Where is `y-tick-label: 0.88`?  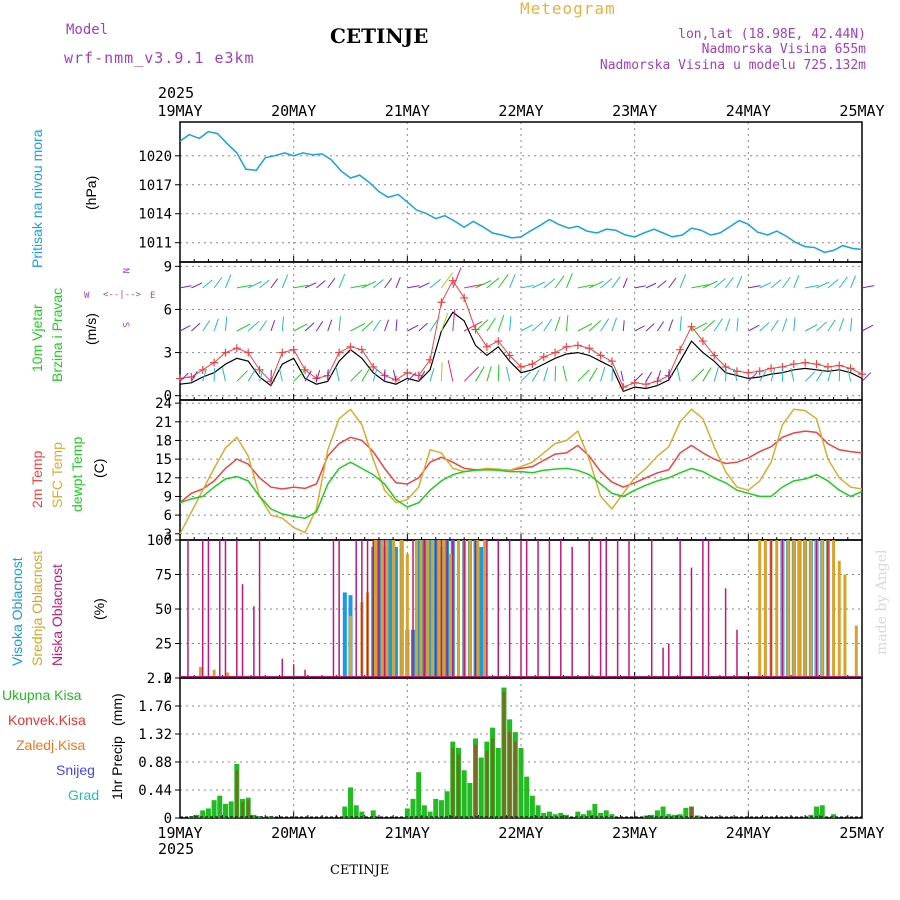 y-tick-label: 0.88 is located at coordinates (155, 763).